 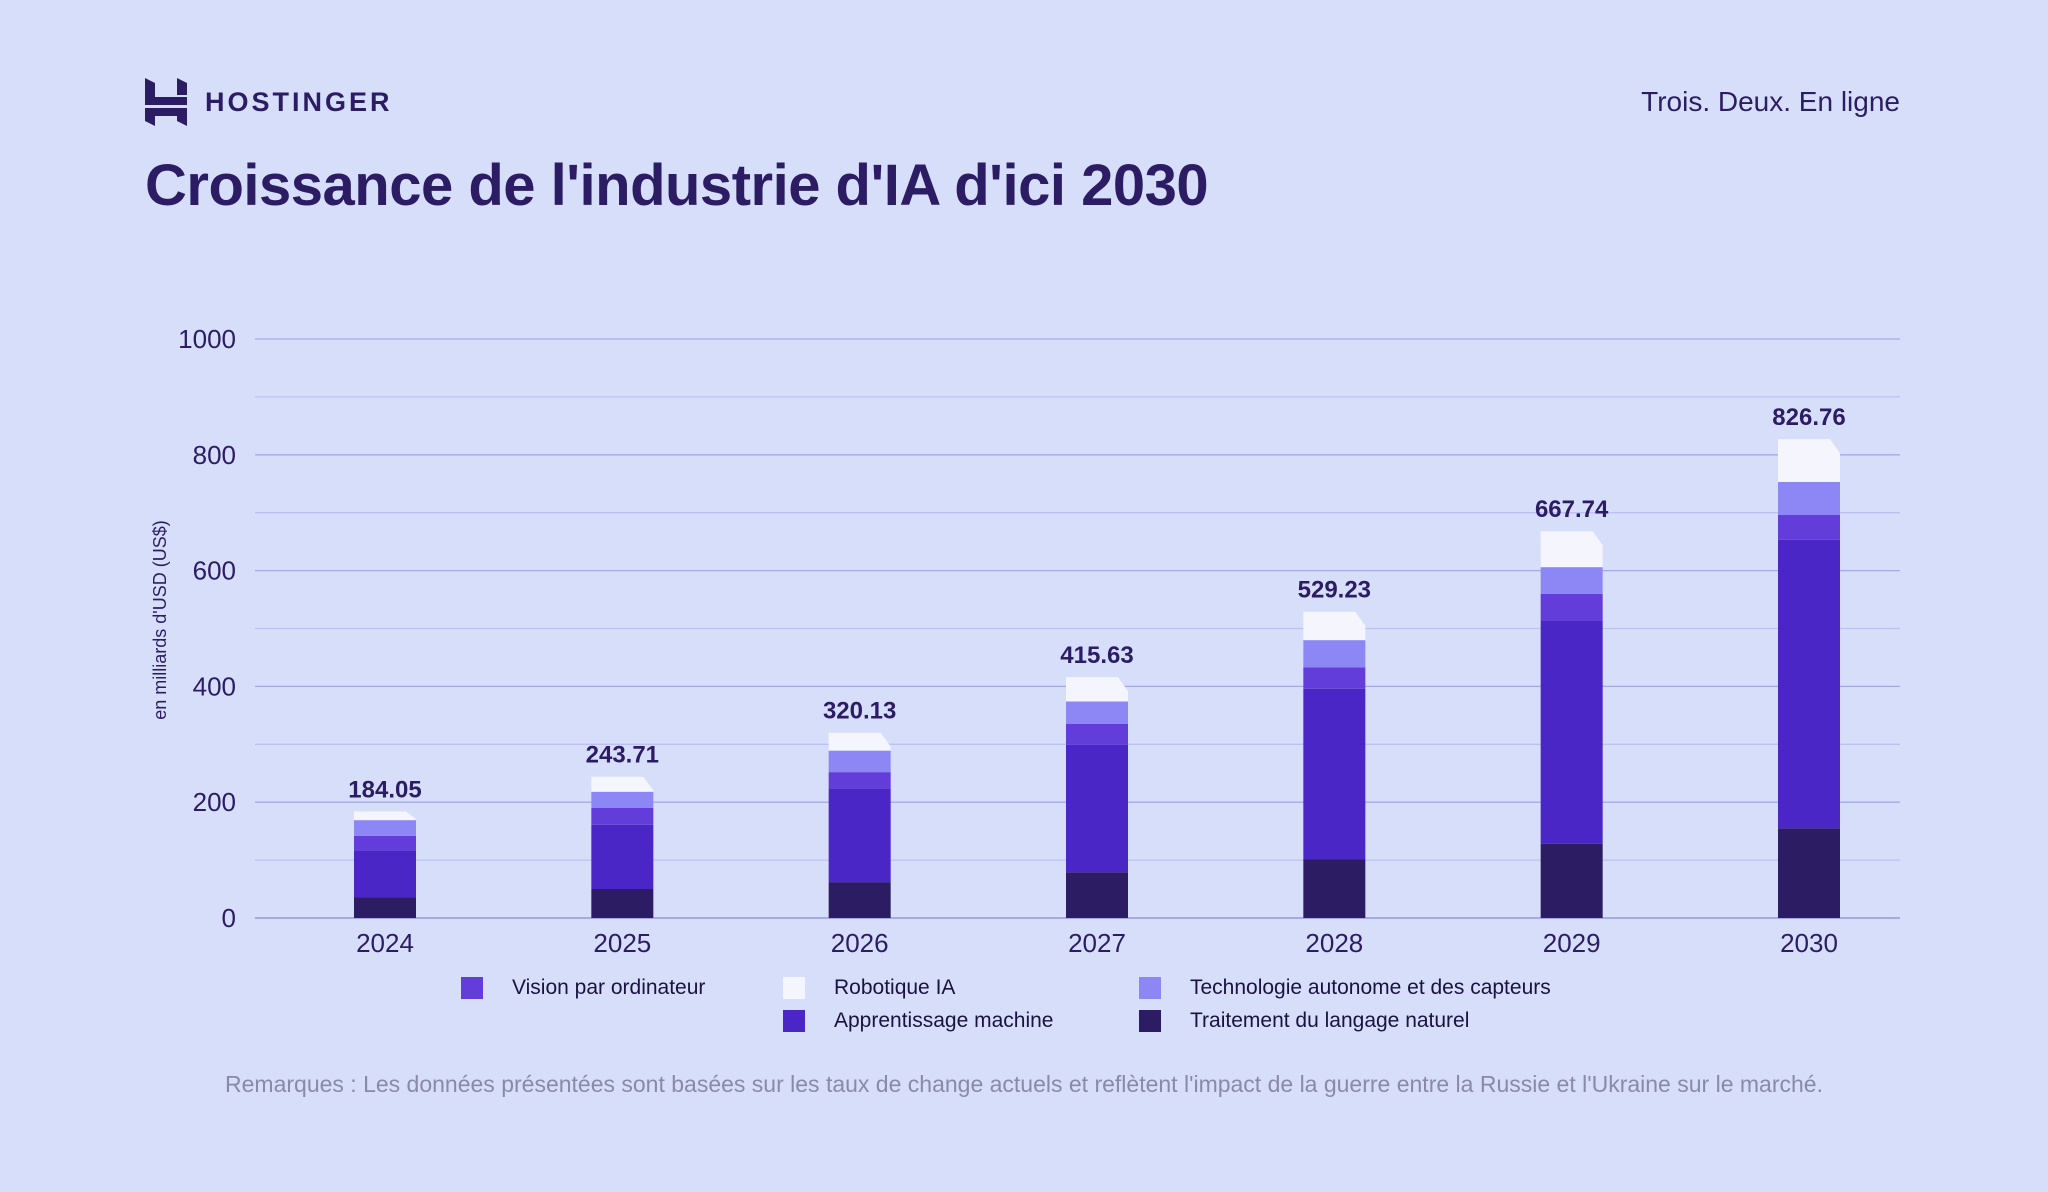 What do you see at coordinates (1334, 590) in the screenshot?
I see `bar-total-label: 529.23` at bounding box center [1334, 590].